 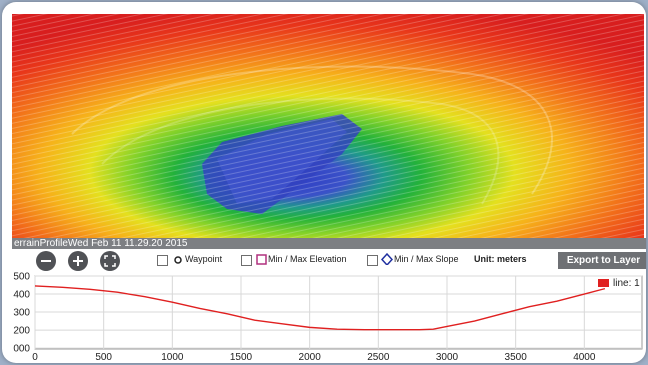 What do you see at coordinates (329, 243) in the screenshot?
I see `profile-title-bar: errainProfileWed Feb 11 11.29.20 2015` at bounding box center [329, 243].